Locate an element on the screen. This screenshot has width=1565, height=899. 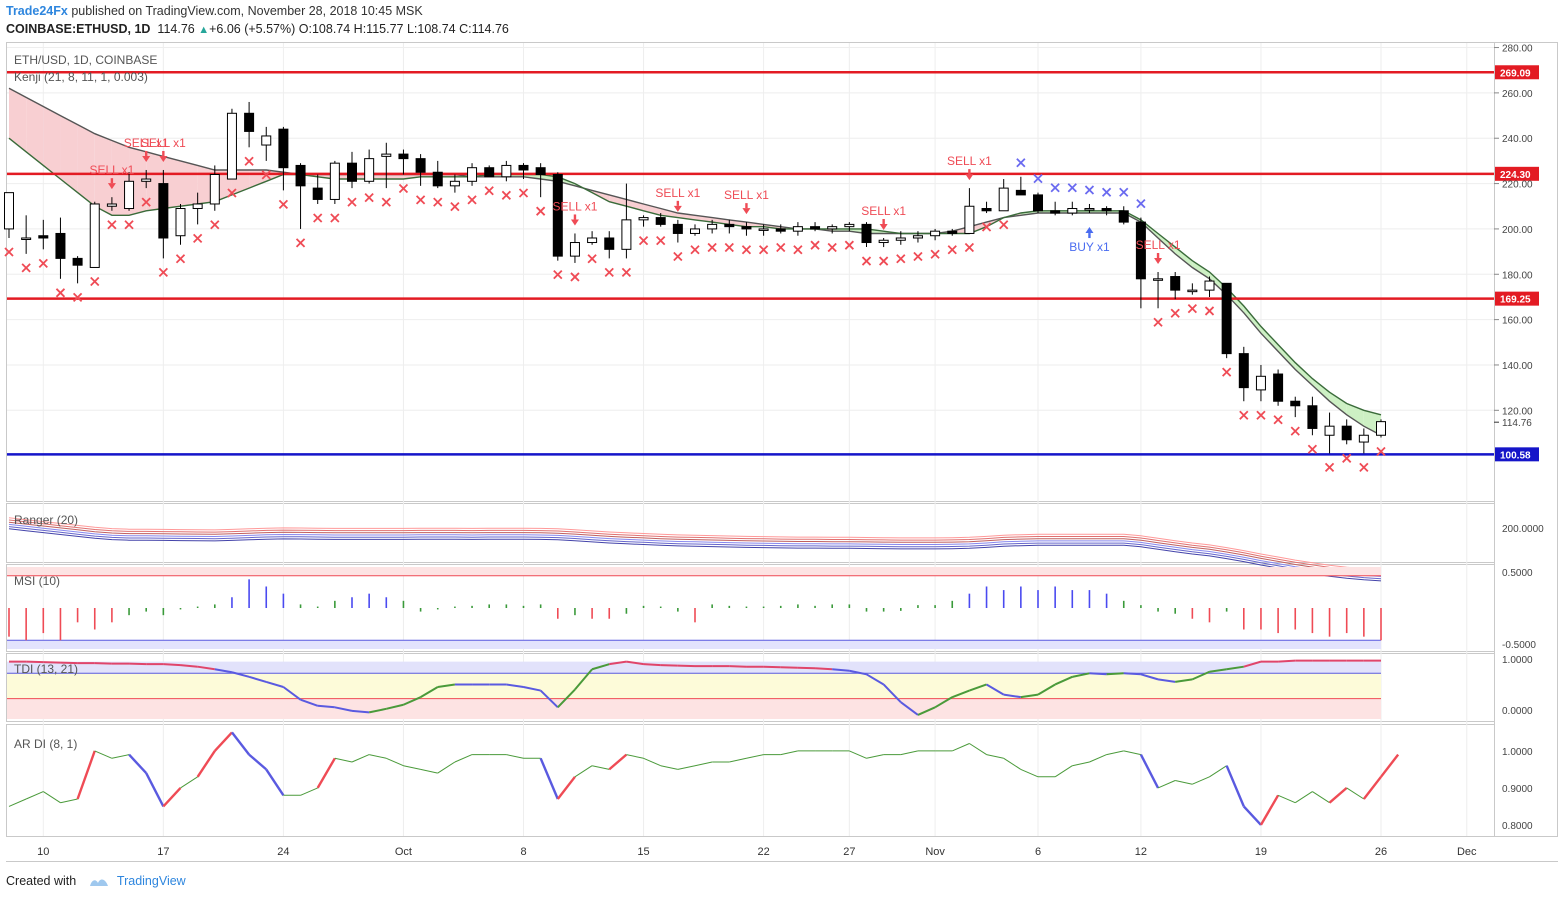
date-tick-label: 26 is located at coordinates (1381, 852).